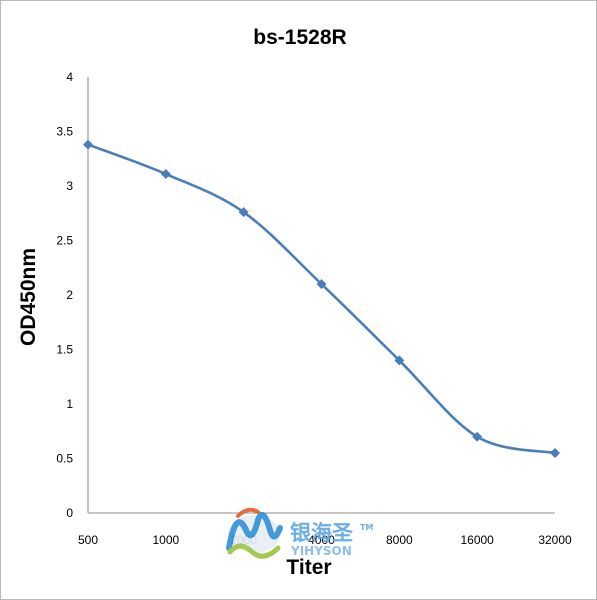 The image size is (597, 600). What do you see at coordinates (254, 533) in the screenshot?
I see `yihyson-logo-icon` at bounding box center [254, 533].